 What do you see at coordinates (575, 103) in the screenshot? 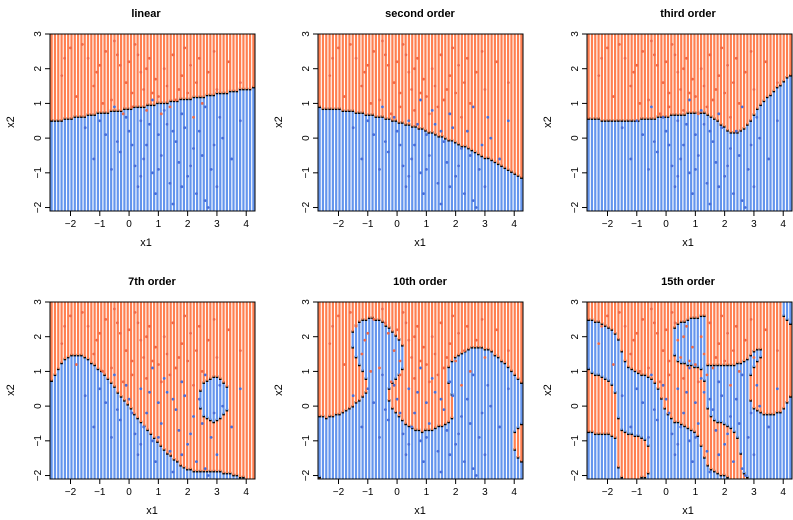
I see `y-tick-label: 1` at bounding box center [575, 103].